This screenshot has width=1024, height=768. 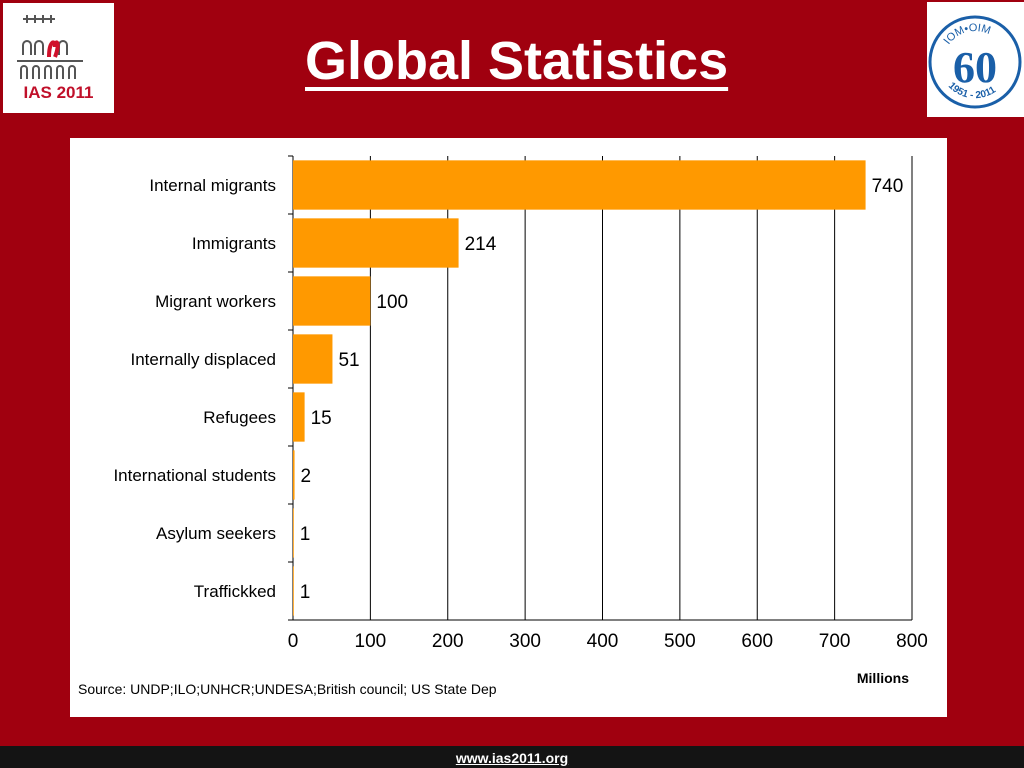 I want to click on category-label: Refugees, so click(x=239, y=417).